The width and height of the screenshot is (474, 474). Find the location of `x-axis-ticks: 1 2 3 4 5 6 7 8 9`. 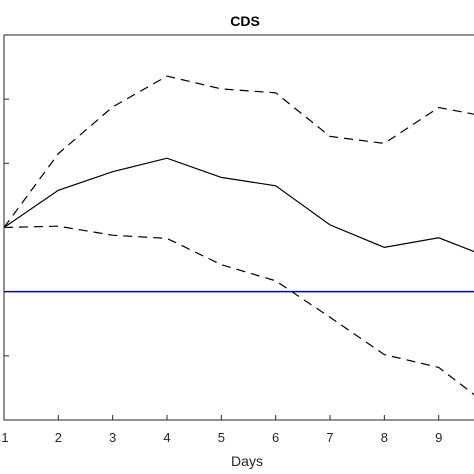

x-axis-ticks: 1 2 3 4 5 6 7 8 9 is located at coordinates (221, 430).